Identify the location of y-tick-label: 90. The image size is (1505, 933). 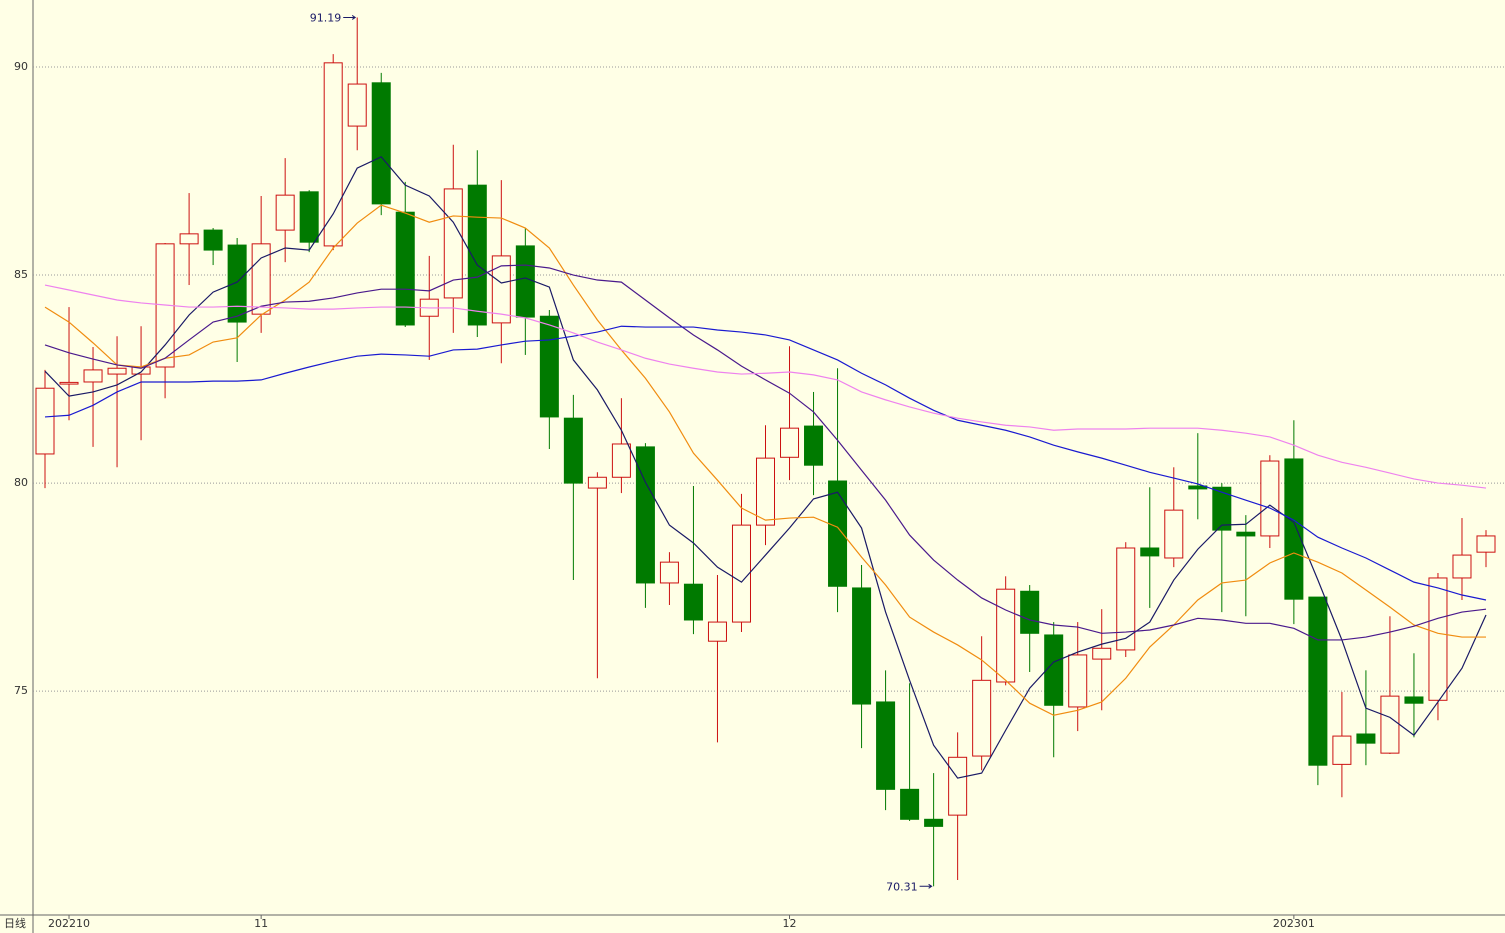
(21, 66).